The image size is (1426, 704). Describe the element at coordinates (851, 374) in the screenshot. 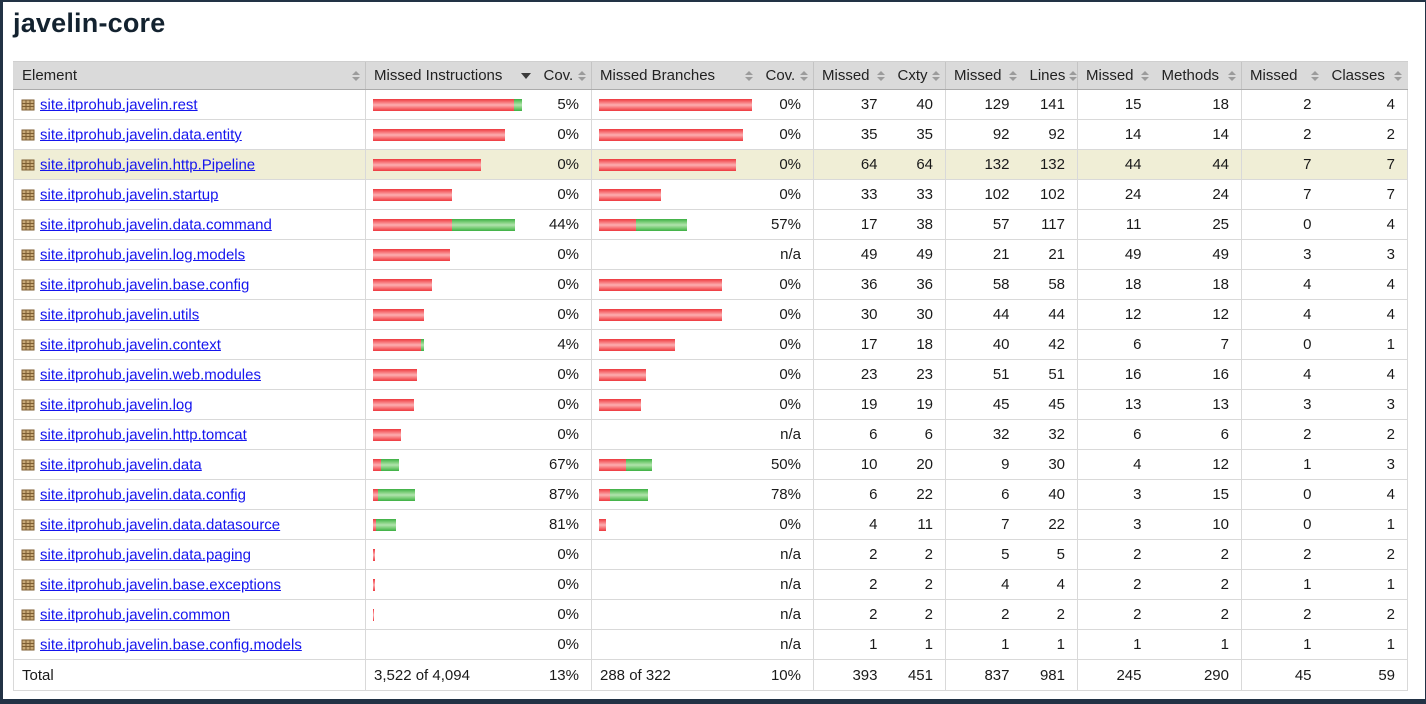

I see `missed-cxty-cell: 23` at that location.